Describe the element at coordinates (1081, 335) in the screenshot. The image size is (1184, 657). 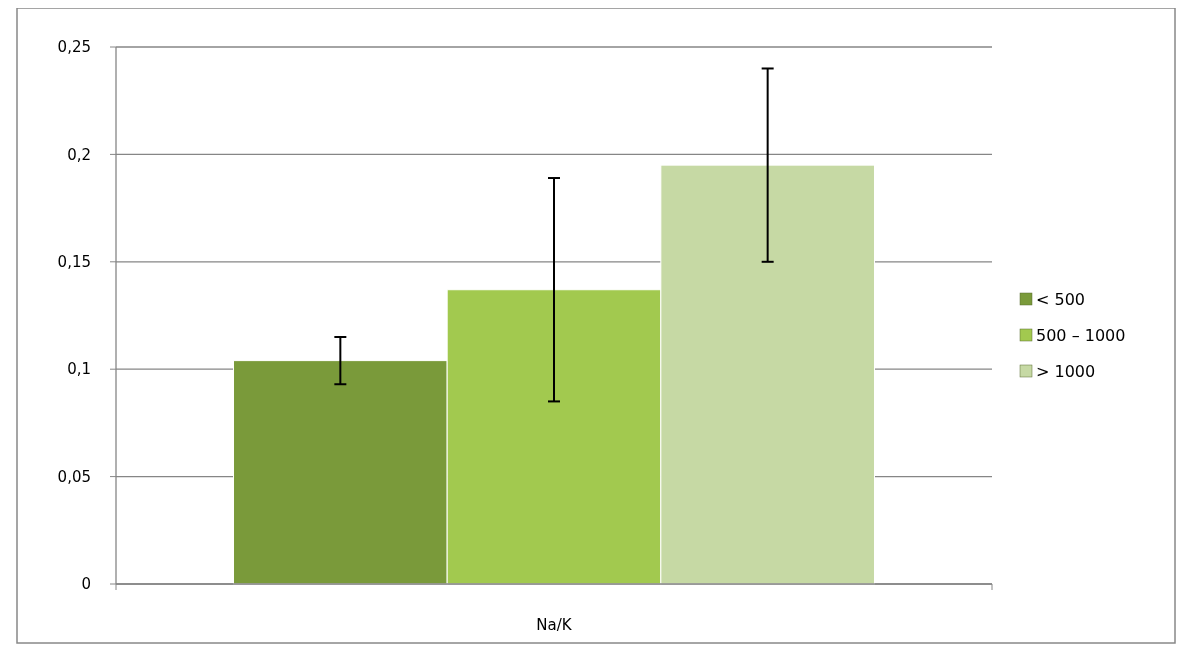
I see `legend-label: 500 – 1000` at that location.